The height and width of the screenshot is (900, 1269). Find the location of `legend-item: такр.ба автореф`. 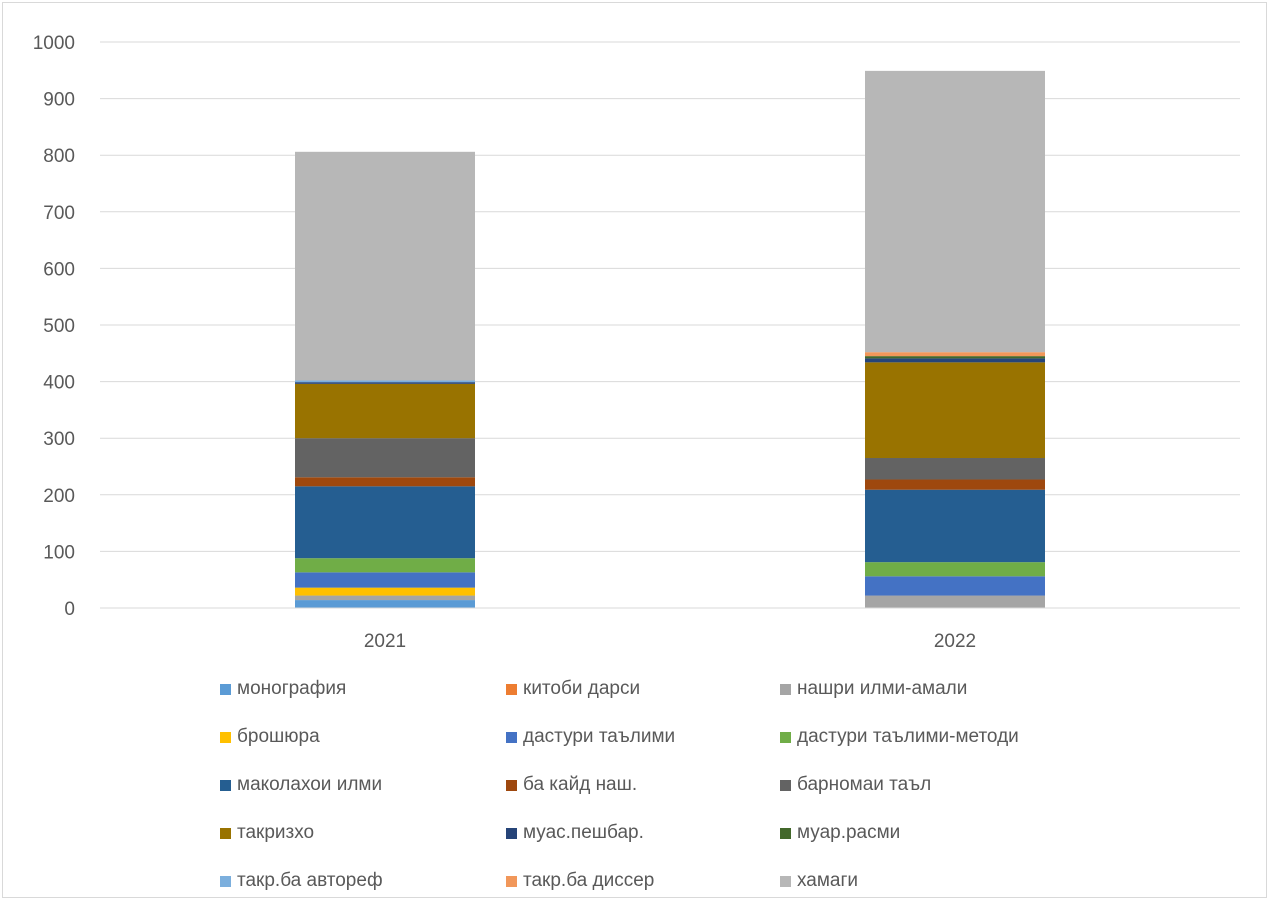

legend-item: такр.ба автореф is located at coordinates (301, 881).